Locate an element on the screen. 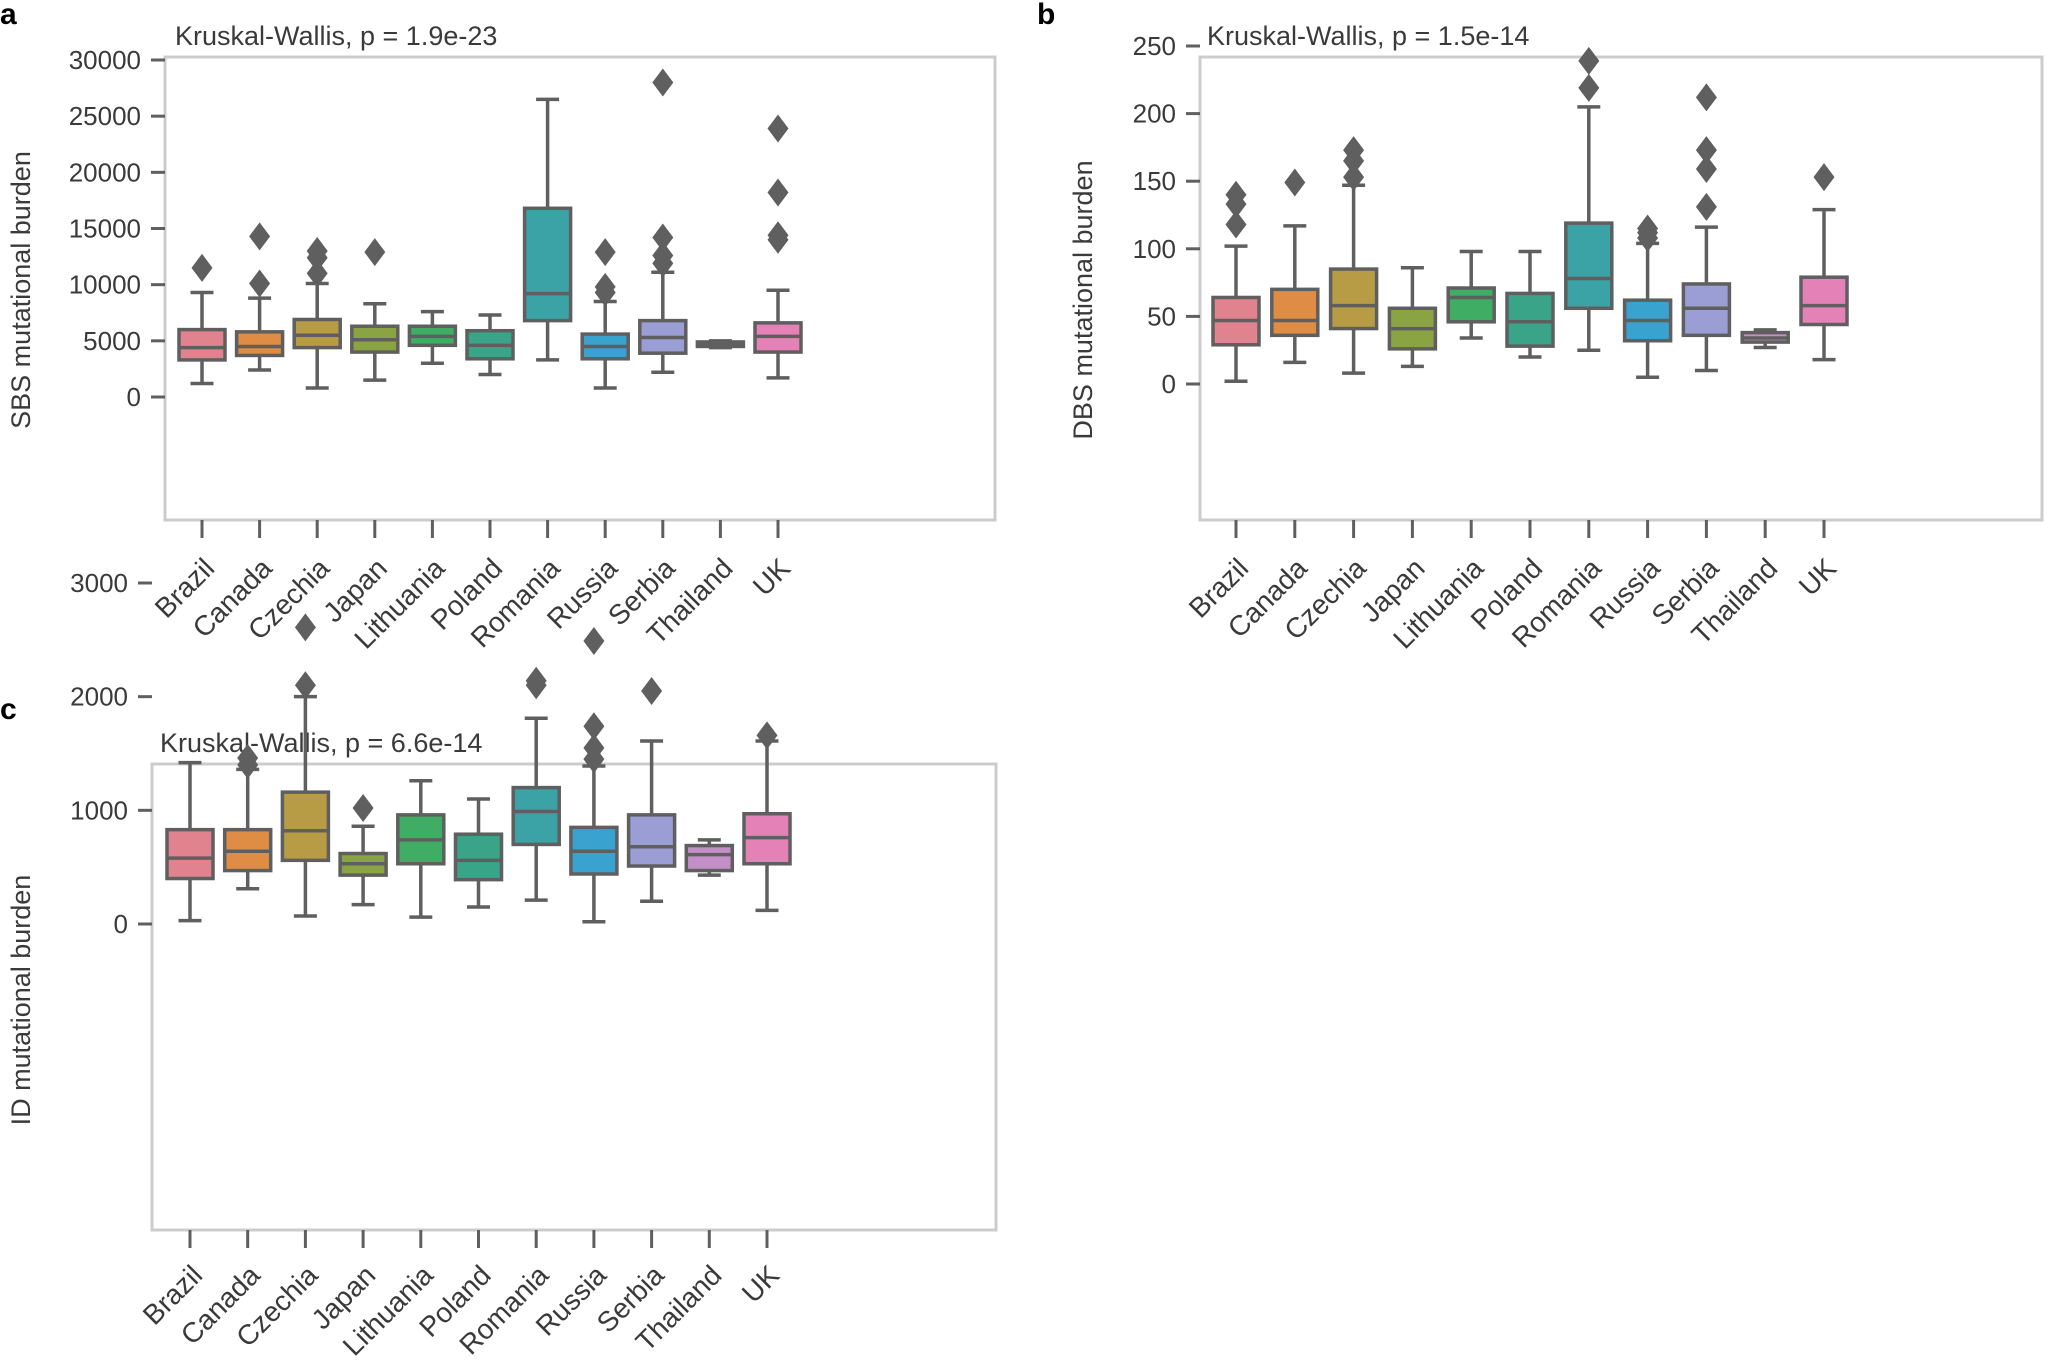  box-a-czechia is located at coordinates (317, 313).